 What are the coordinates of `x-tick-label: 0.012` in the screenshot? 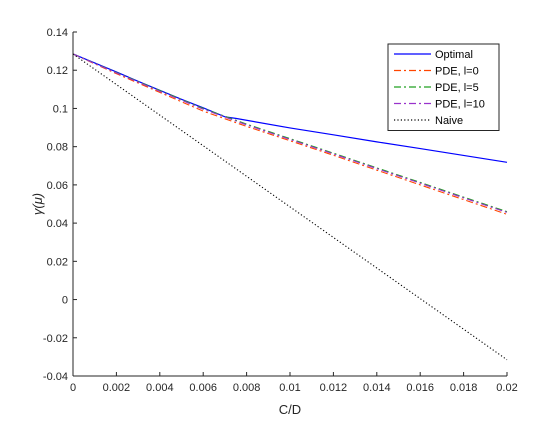 It's located at (334, 388).